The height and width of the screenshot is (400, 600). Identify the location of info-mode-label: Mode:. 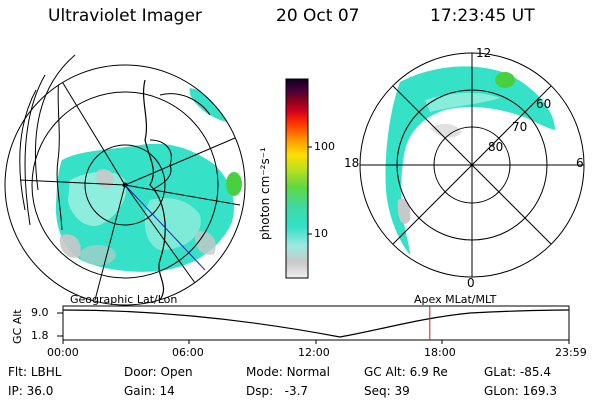
(264, 372).